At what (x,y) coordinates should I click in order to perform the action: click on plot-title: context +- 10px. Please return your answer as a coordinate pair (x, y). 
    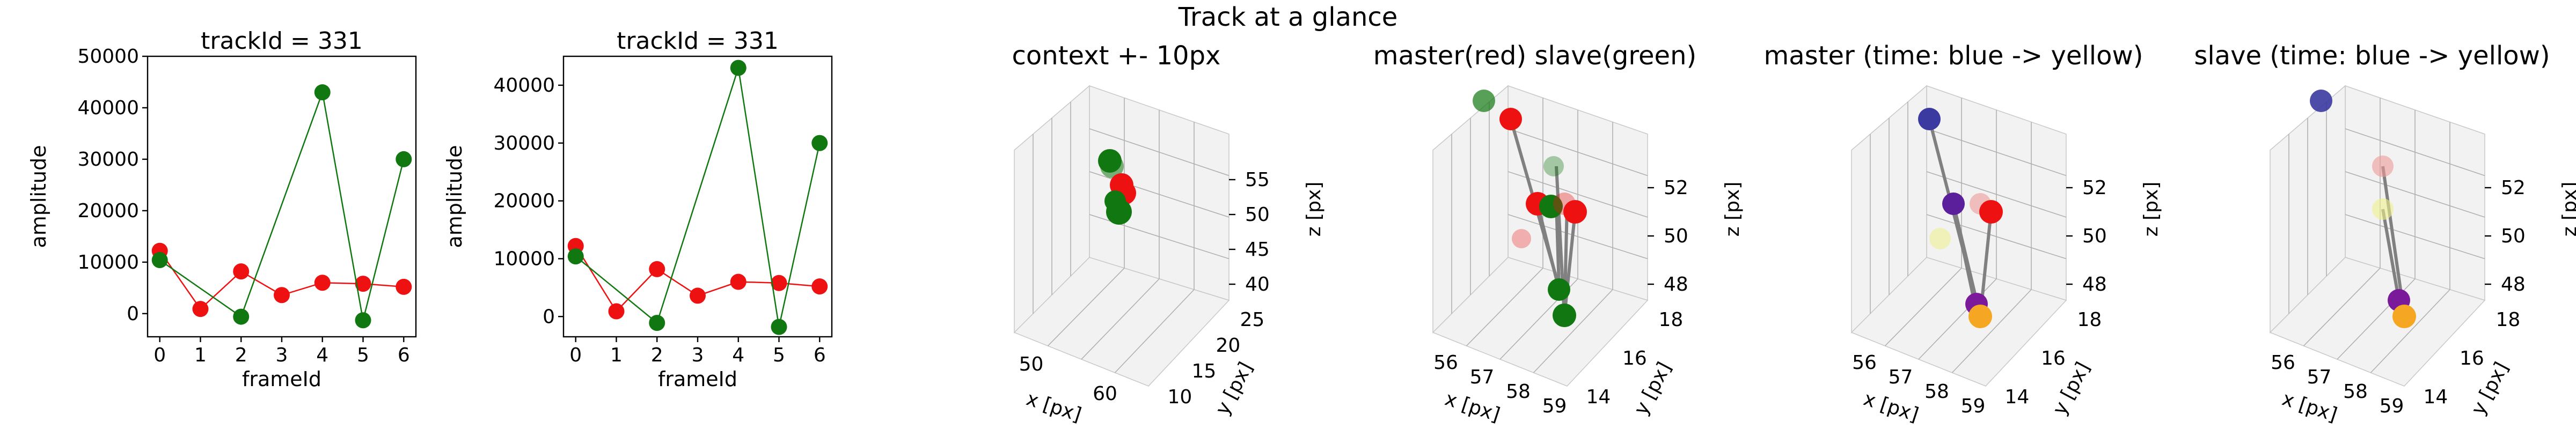
    Looking at the image, I should click on (1116, 56).